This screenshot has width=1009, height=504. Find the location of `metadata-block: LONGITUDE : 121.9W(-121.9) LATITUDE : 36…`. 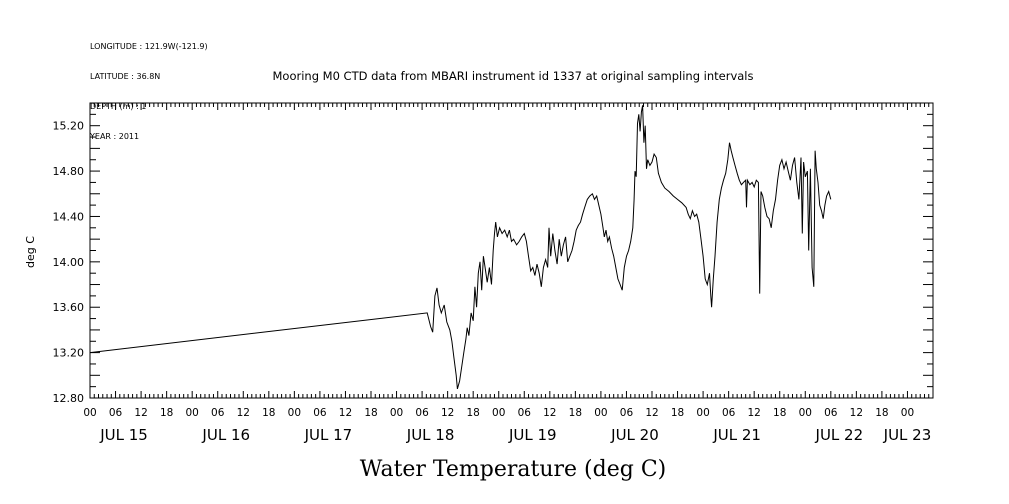

metadata-block: LONGITUDE : 121.9W(-121.9) LATITUDE : 36… is located at coordinates (149, 87).